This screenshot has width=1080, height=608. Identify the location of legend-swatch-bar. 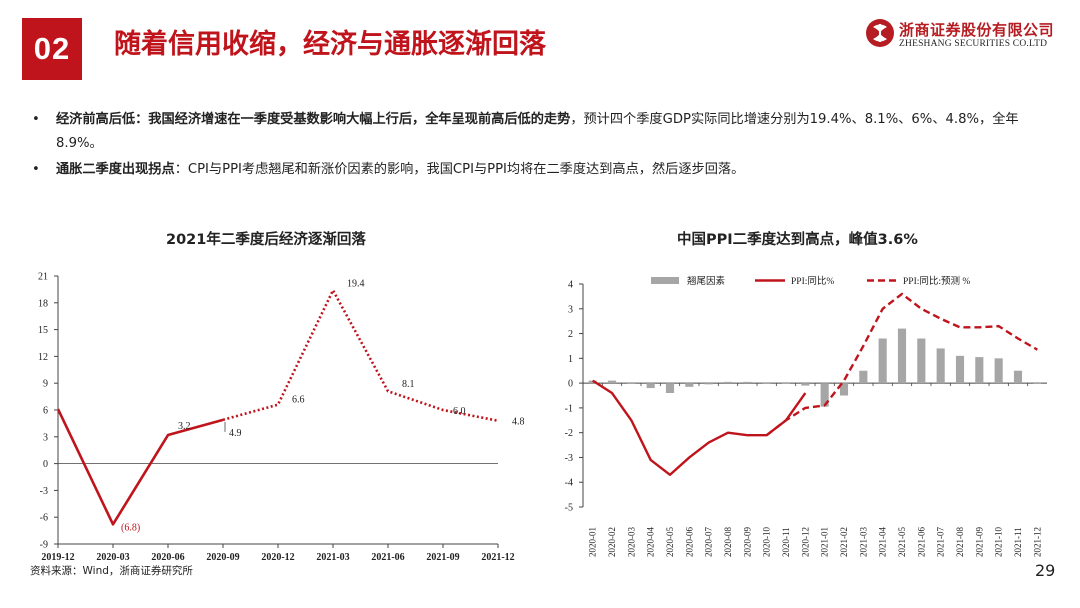
(665, 280).